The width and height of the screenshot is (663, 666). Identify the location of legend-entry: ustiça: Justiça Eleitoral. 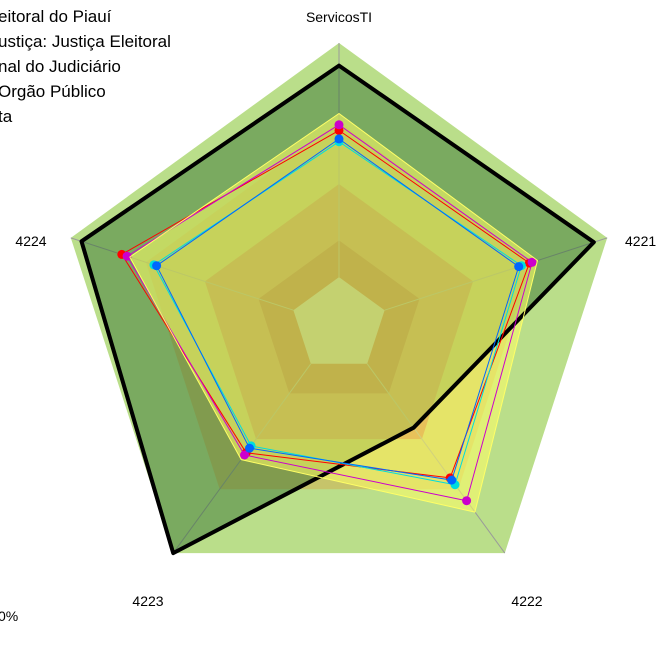
(85, 41).